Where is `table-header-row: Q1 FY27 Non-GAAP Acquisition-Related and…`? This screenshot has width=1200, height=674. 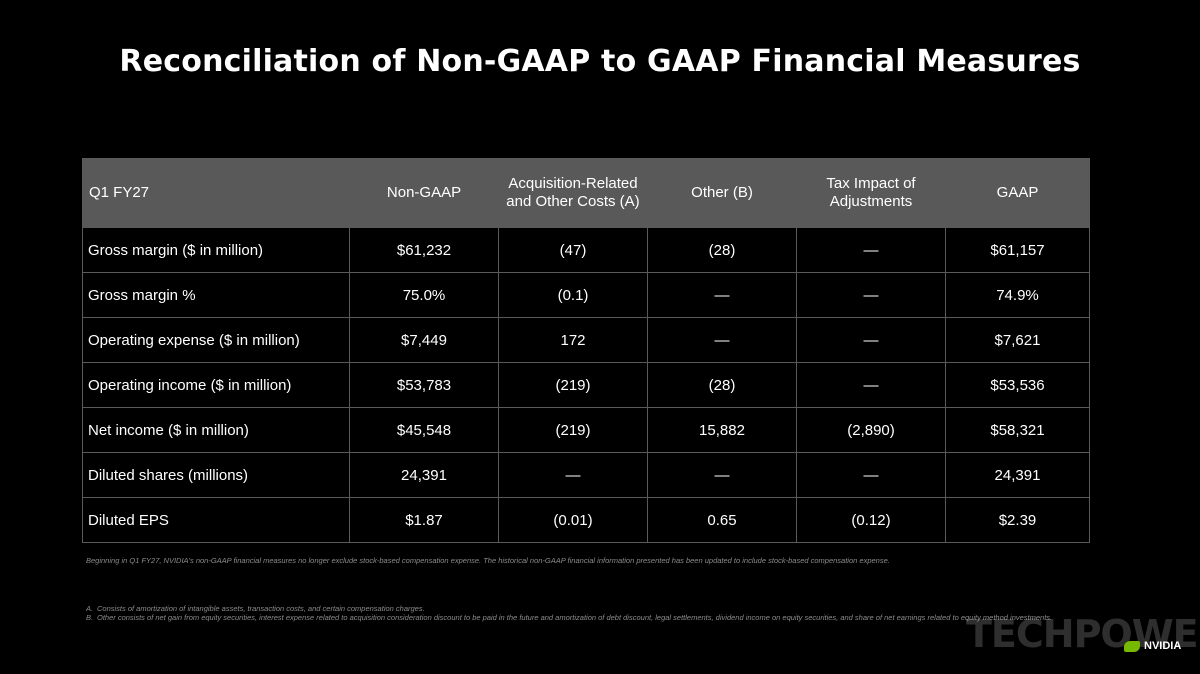 table-header-row: Q1 FY27 Non-GAAP Acquisition-Related and… is located at coordinates (586, 193).